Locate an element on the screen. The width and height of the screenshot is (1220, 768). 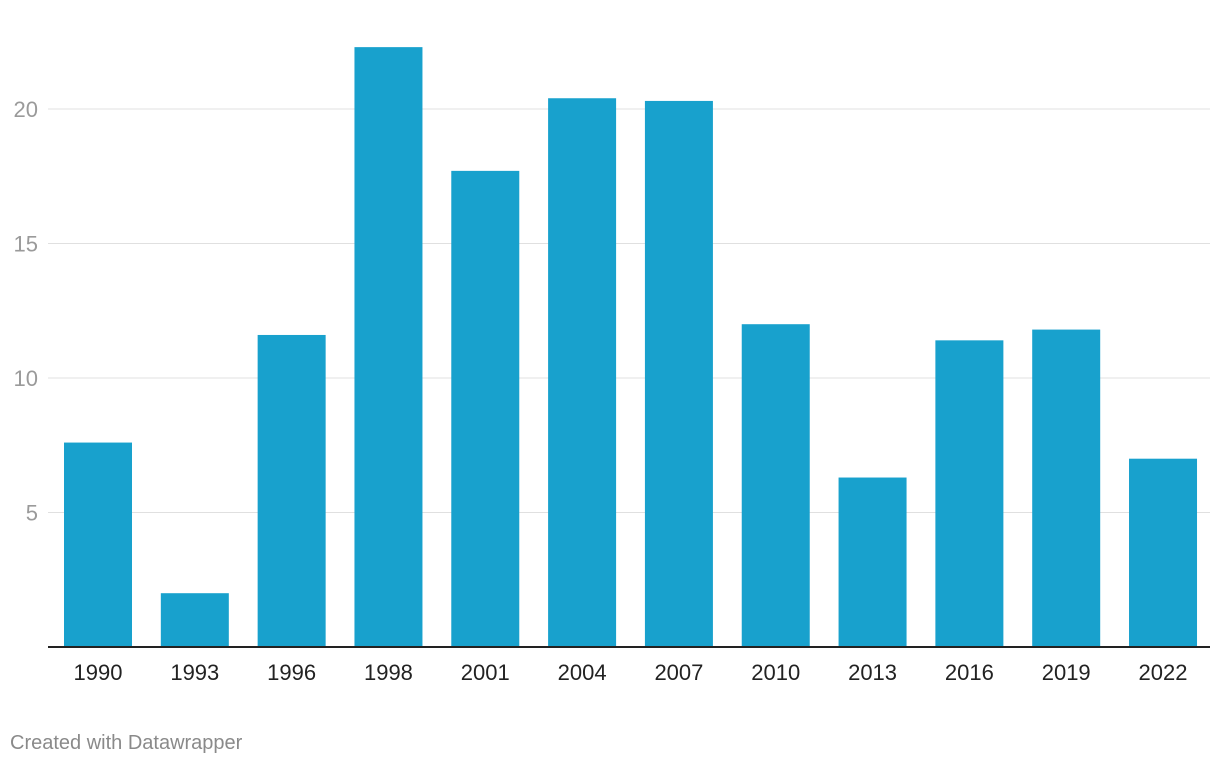
x-tick-label: 2004 is located at coordinates (582, 672).